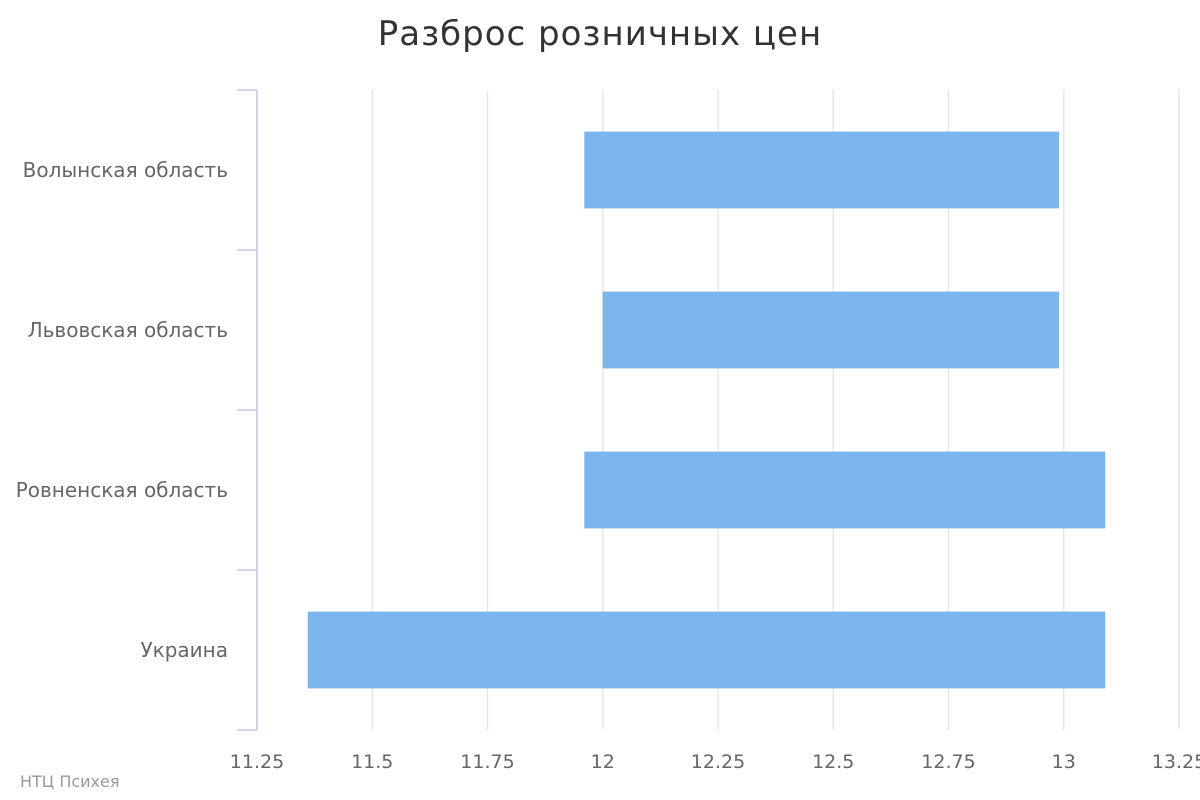 Image resolution: width=1200 pixels, height=800 pixels. Describe the element at coordinates (372, 762) in the screenshot. I see `x-tick-label: 11.5` at that location.